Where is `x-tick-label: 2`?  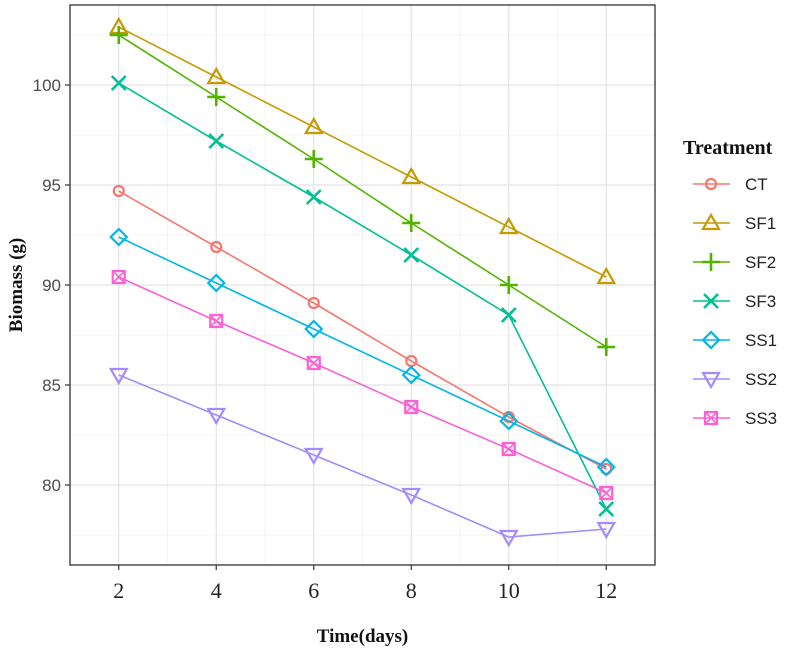 x-tick-label: 2 is located at coordinates (118, 590).